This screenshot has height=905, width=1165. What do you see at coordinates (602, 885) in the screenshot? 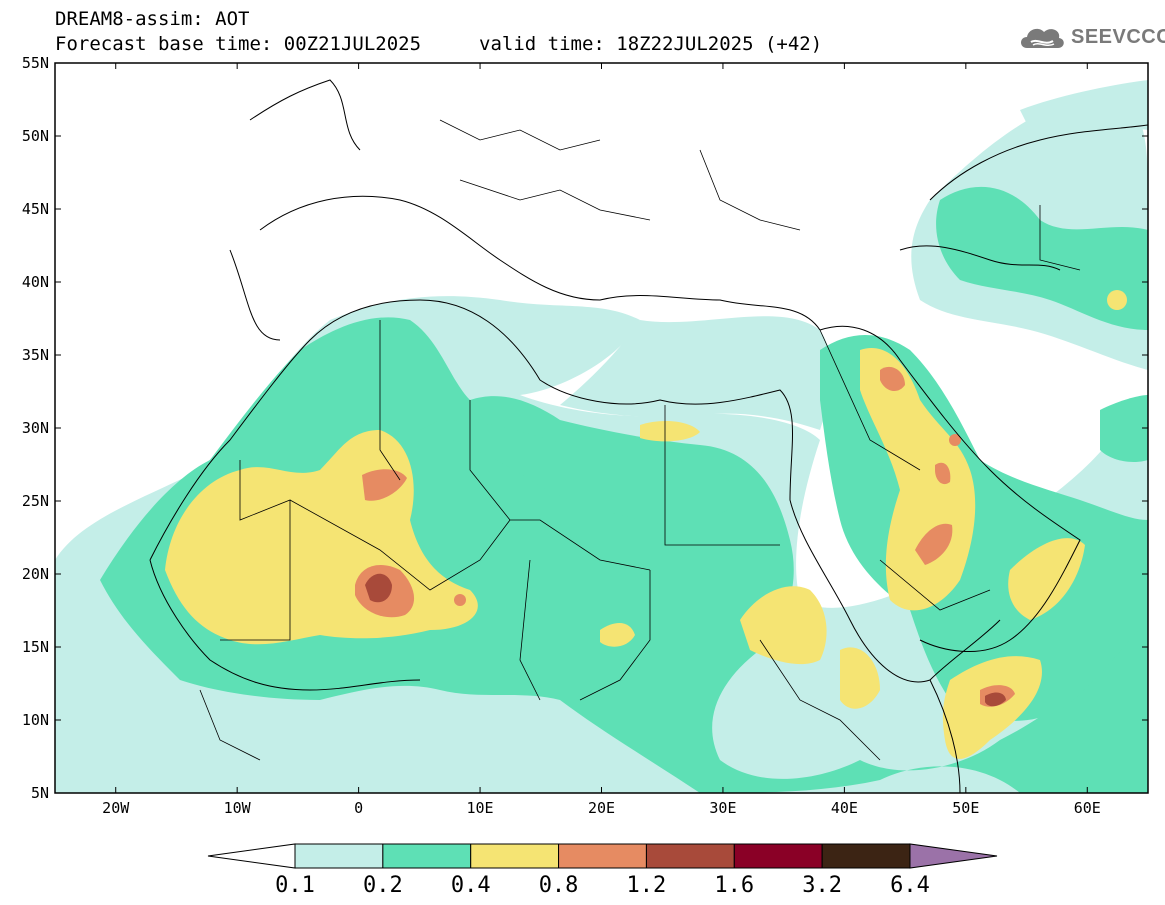
I see `colorbar-labels: 0.1 0.2 0.4 0.8 1.2 1.6 3.2 6.4` at bounding box center [602, 885].